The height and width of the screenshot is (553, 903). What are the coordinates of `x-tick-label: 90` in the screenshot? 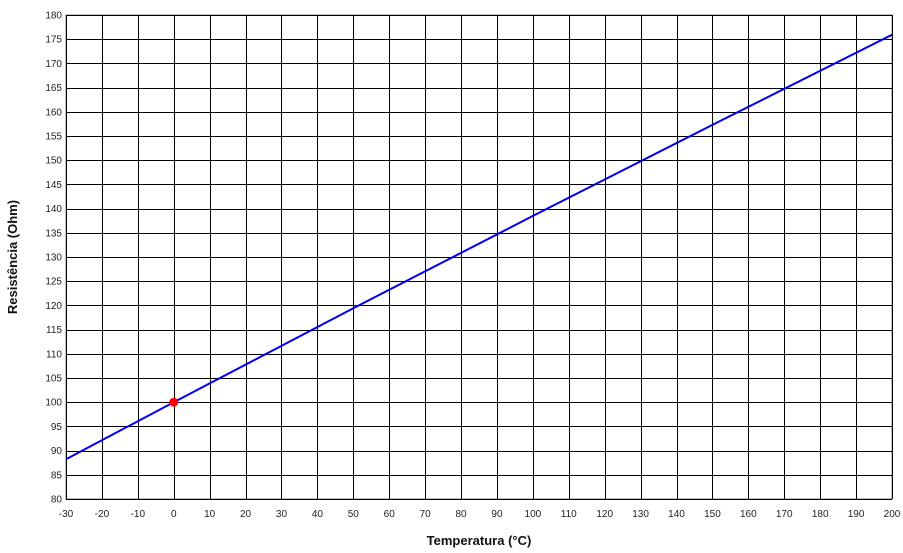 It's located at (497, 514).